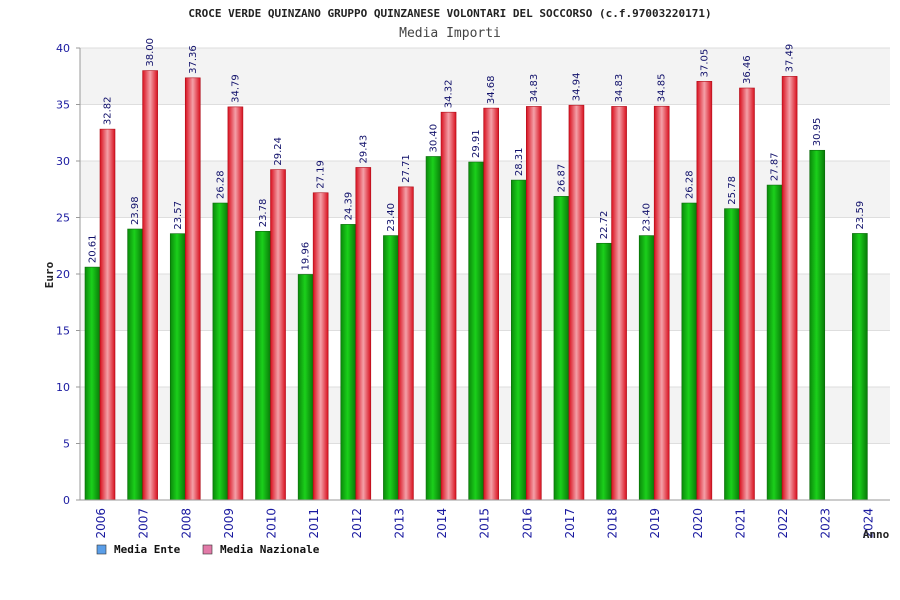 This screenshot has width=900, height=600. I want to click on y-tick-label: 30, so click(63, 161).